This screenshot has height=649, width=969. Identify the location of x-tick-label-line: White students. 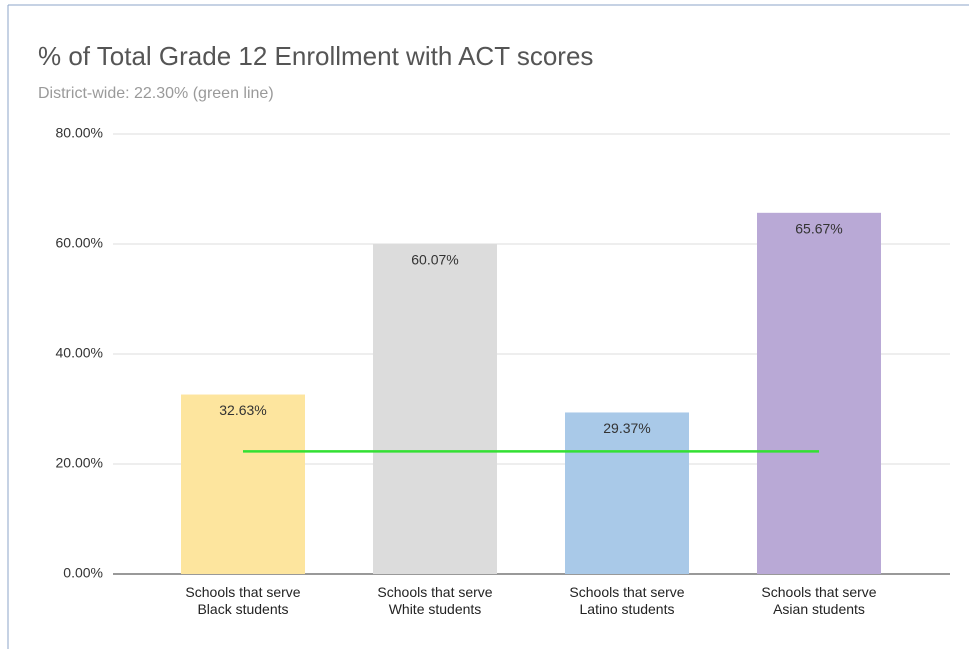
(435, 609).